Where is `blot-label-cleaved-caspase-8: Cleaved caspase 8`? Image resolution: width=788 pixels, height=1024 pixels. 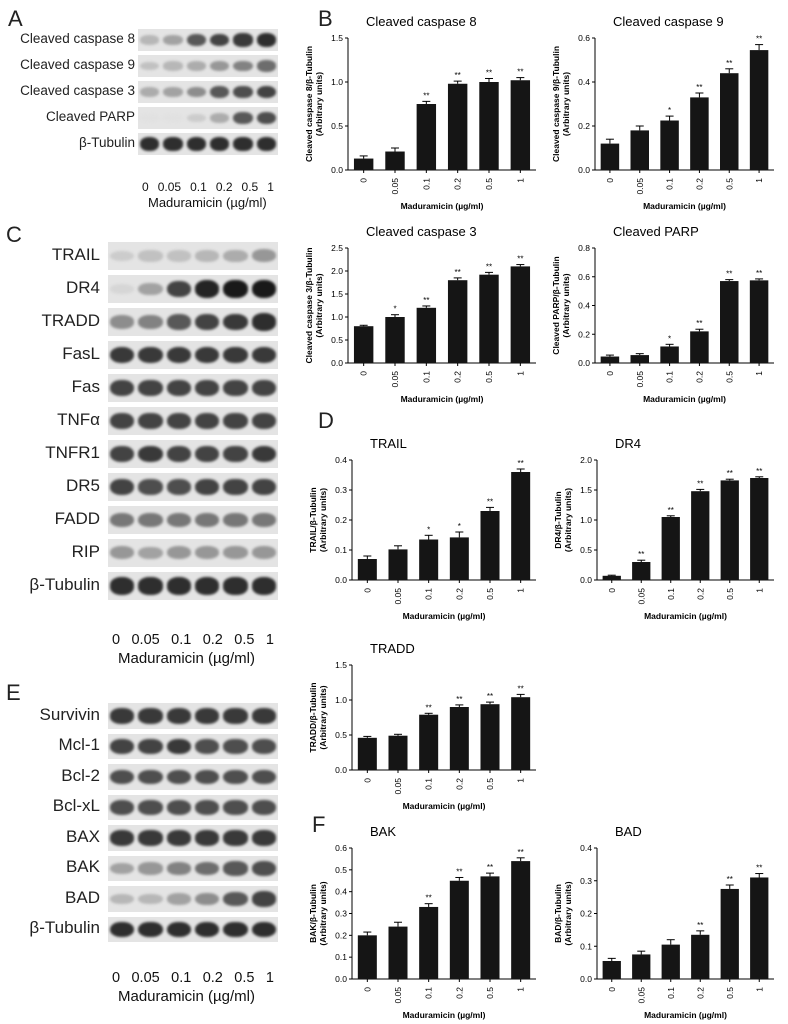
blot-label-cleaved-caspase-8: Cleaved caspase 8 is located at coordinates (77, 39).